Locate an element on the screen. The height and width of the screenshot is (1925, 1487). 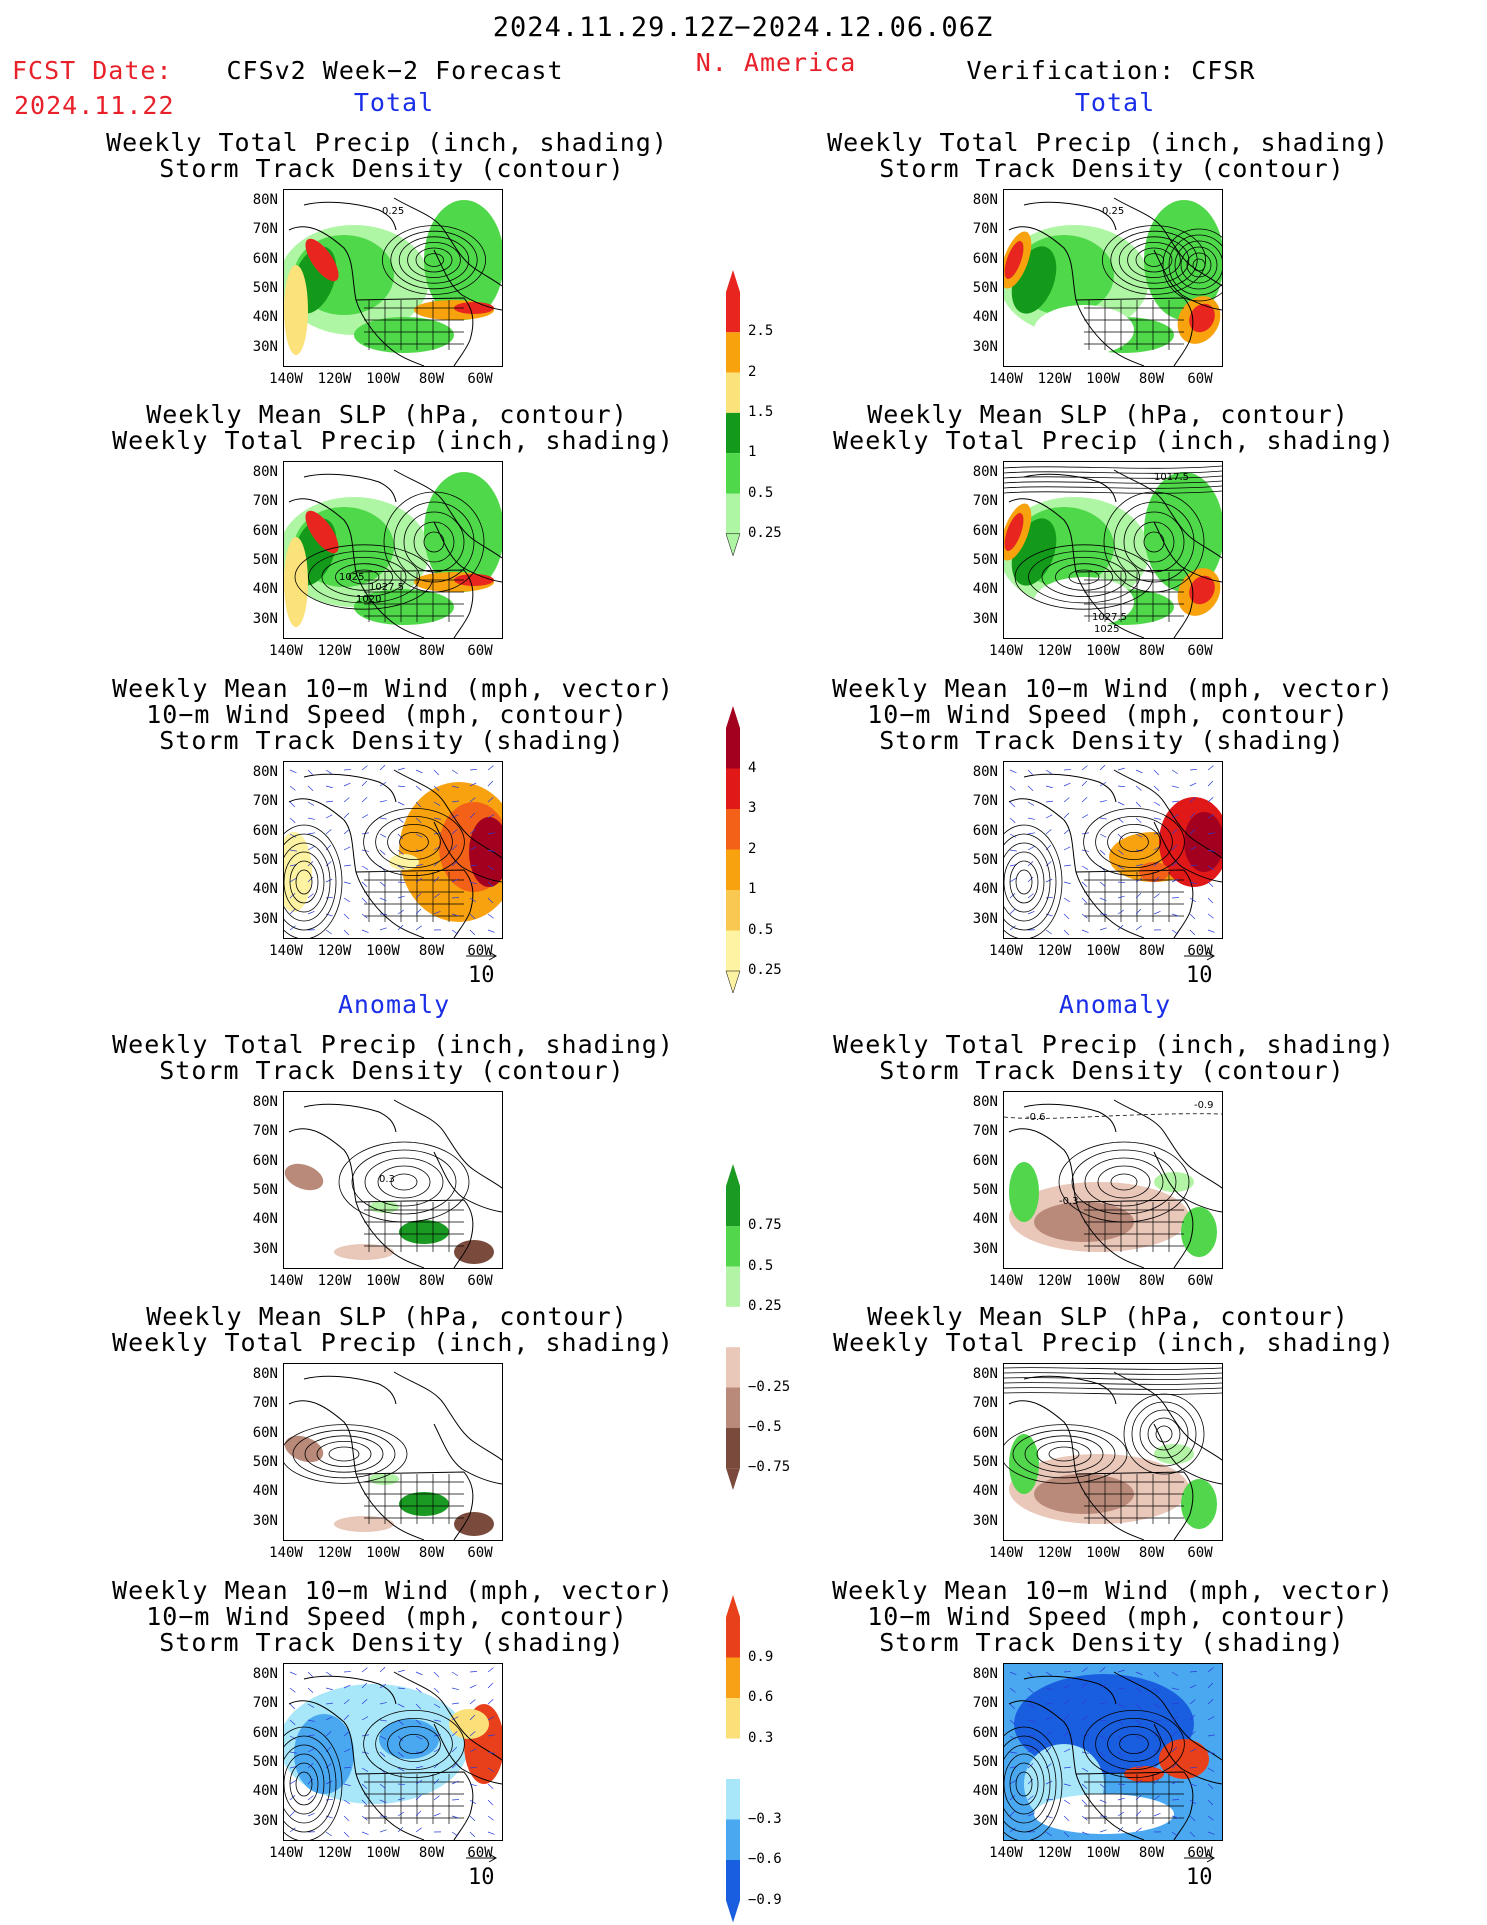
anom-storm-contour is located at coordinates (404, 1182).